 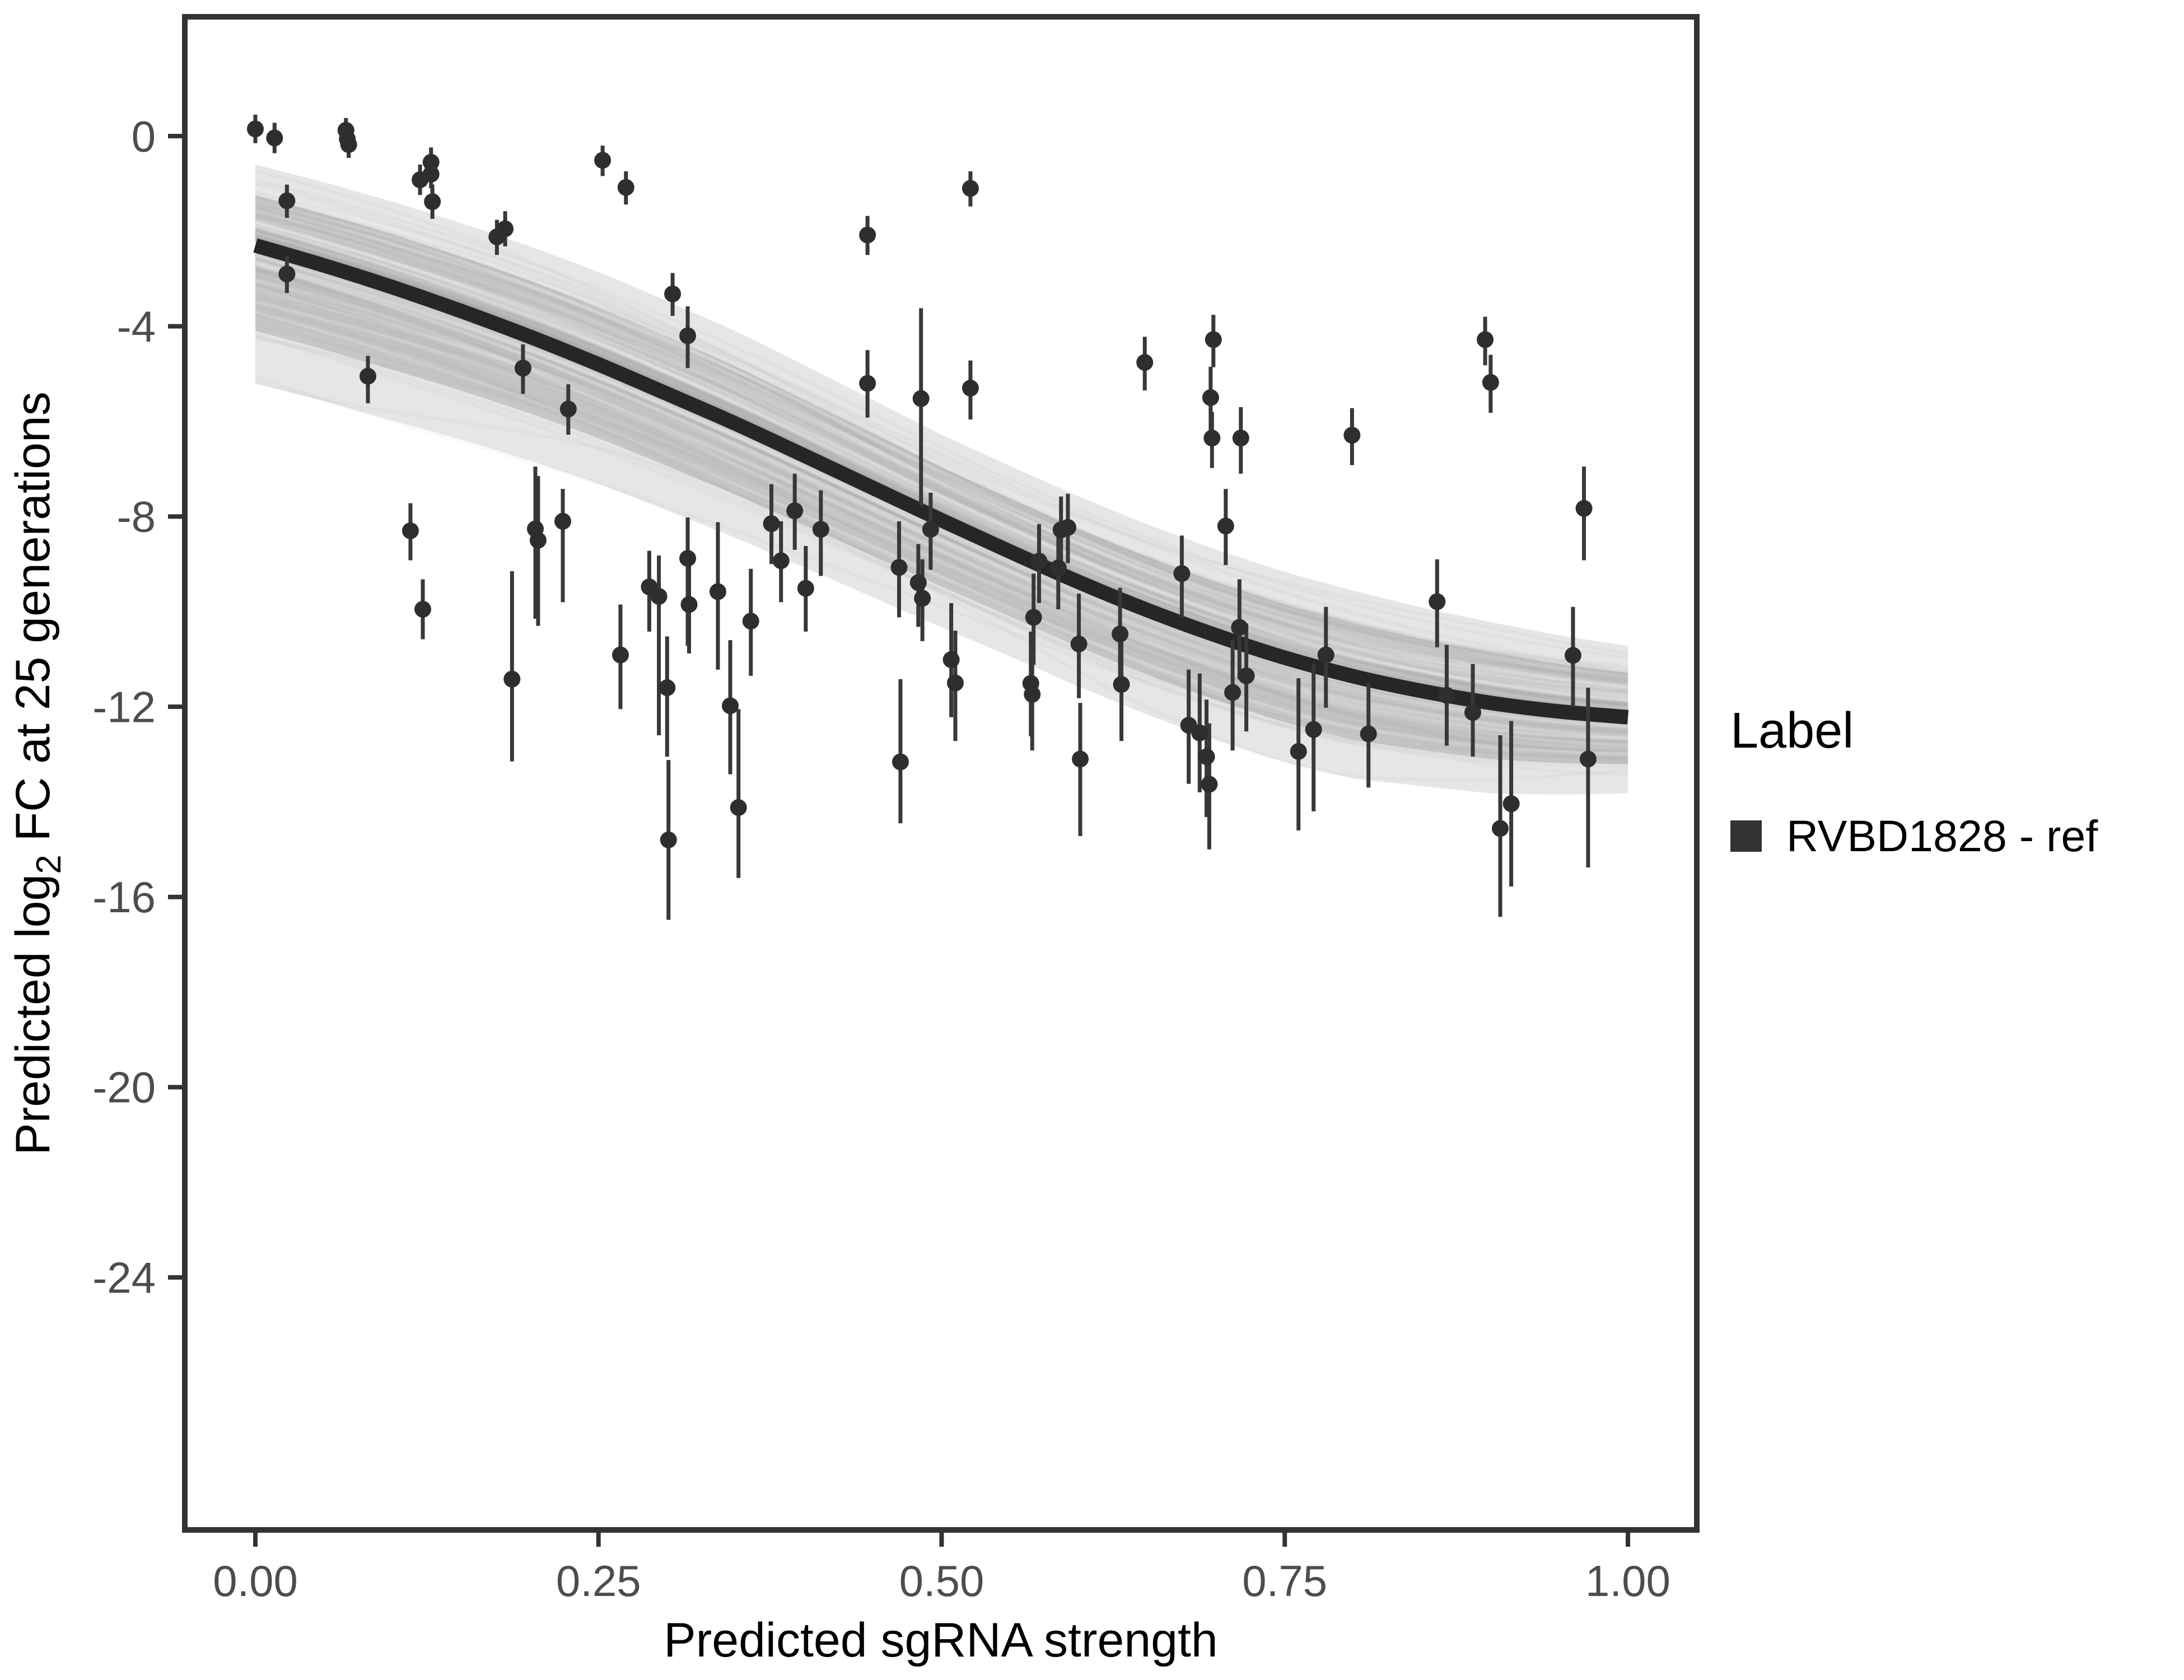 What do you see at coordinates (33, 1015) in the screenshot?
I see `y-axis-title-pre: Predicted log` at bounding box center [33, 1015].